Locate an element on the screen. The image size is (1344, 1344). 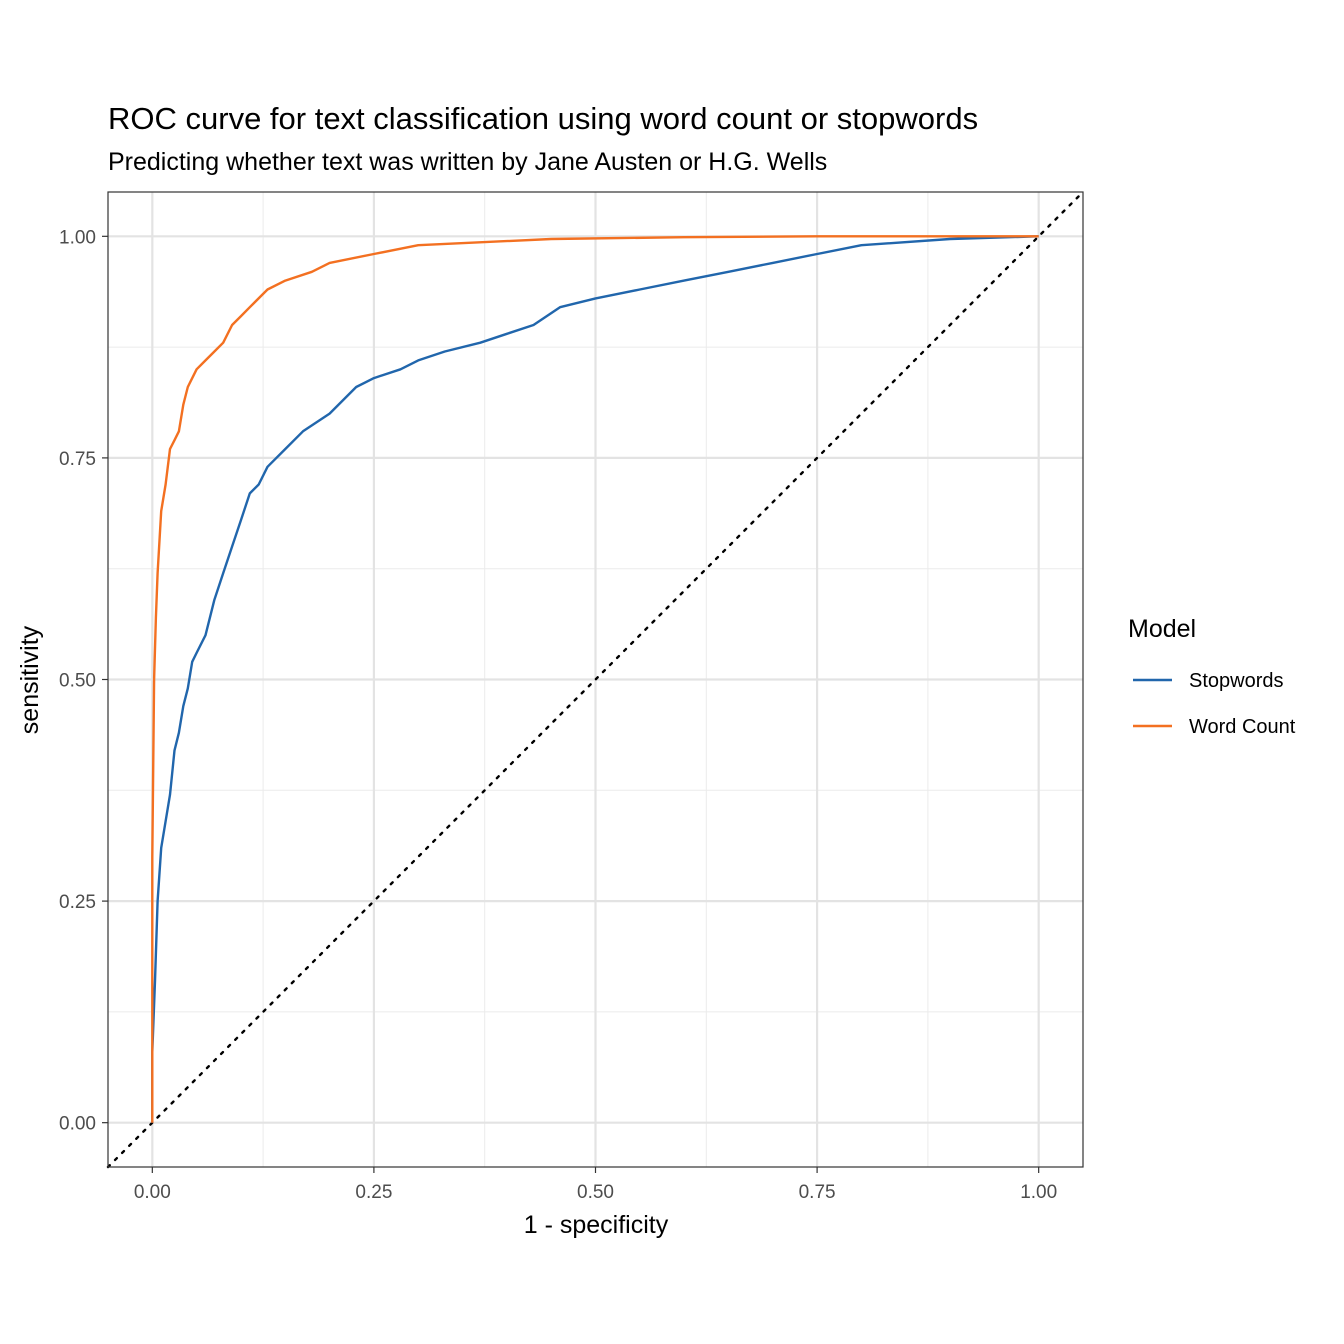
y-tick-label: 1.00 is located at coordinates (77, 237).